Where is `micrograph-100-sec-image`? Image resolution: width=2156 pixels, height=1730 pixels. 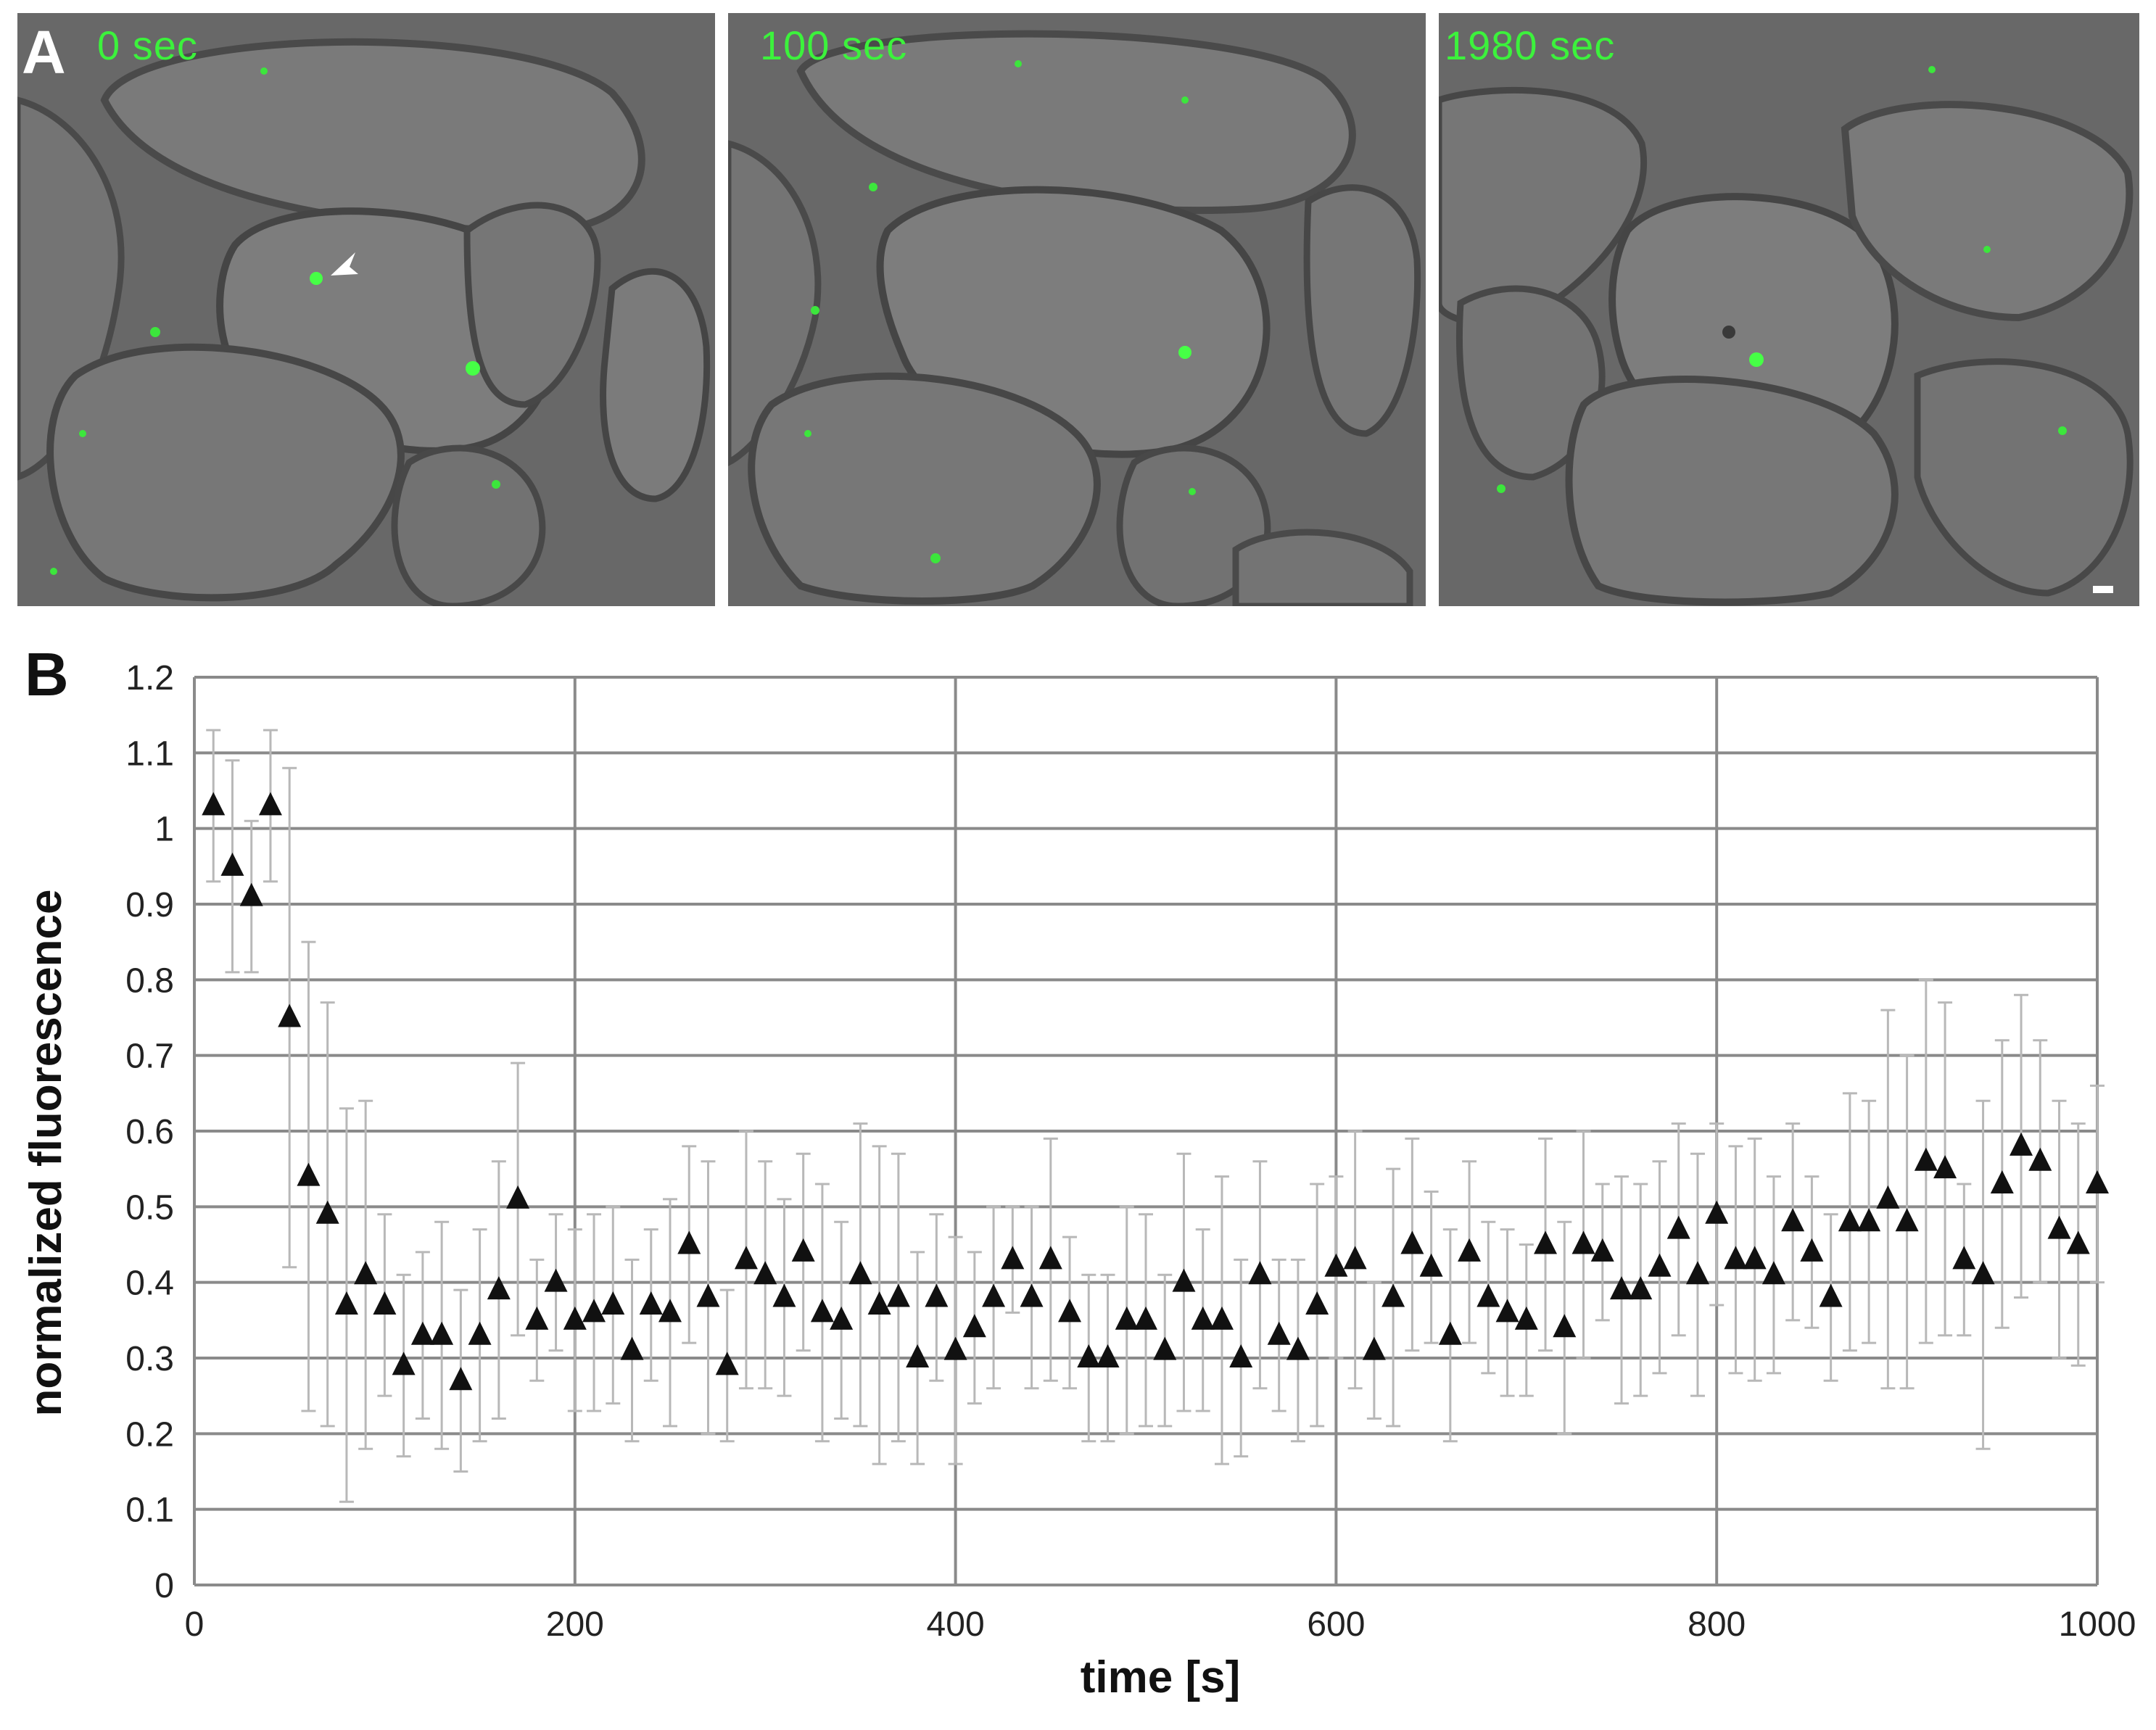
micrograph-100-sec-image is located at coordinates (1077, 309).